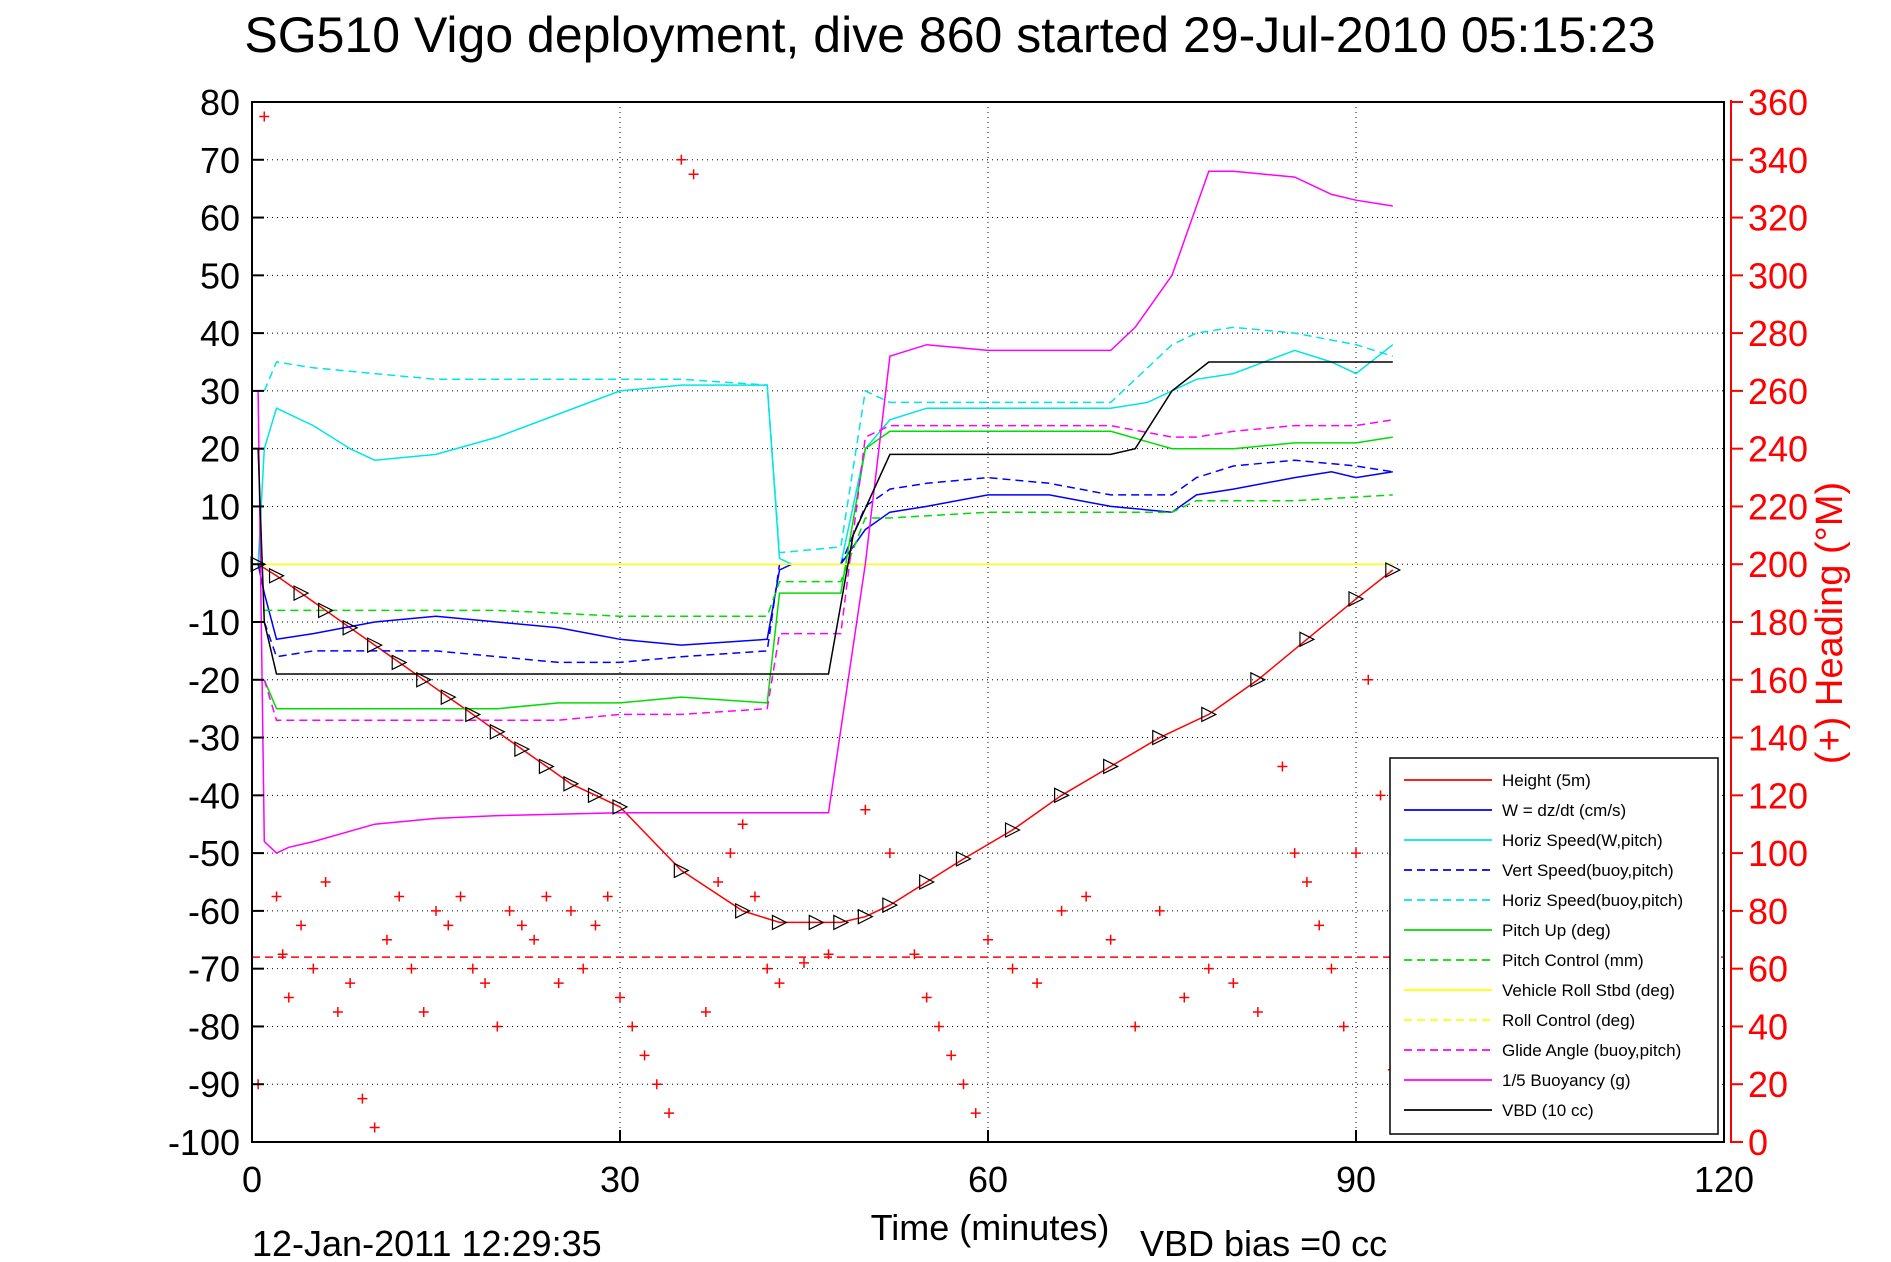 The width and height of the screenshot is (1891, 1262). I want to click on legend-label: Glide Angle (buoy,pitch), so click(1591, 1050).